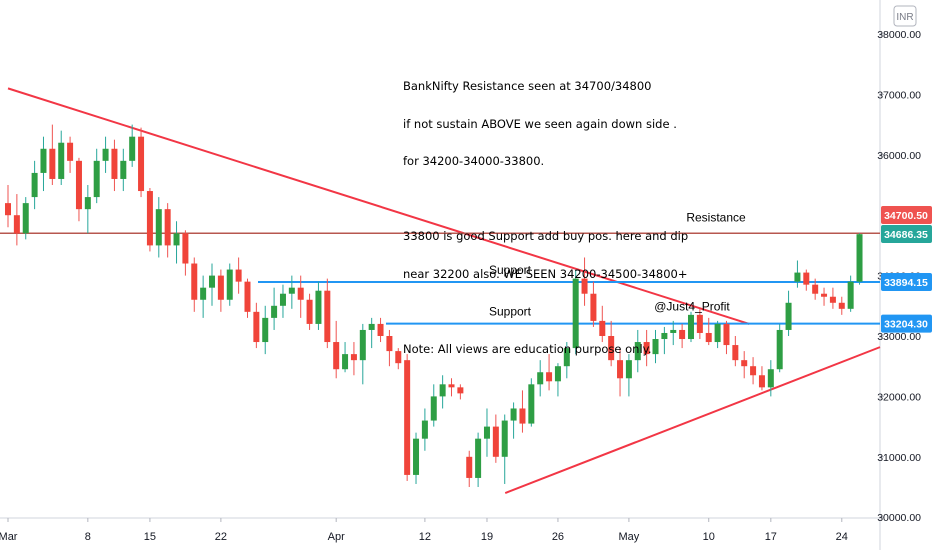  Describe the element at coordinates (899, 95) in the screenshot. I see `y-tick-label: 37000.00` at that location.